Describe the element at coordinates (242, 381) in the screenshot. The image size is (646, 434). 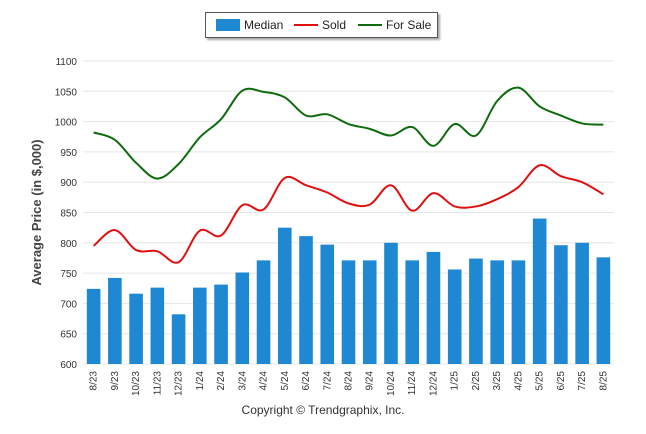
I see `x-tick-label-3/24: 3/24` at that location.